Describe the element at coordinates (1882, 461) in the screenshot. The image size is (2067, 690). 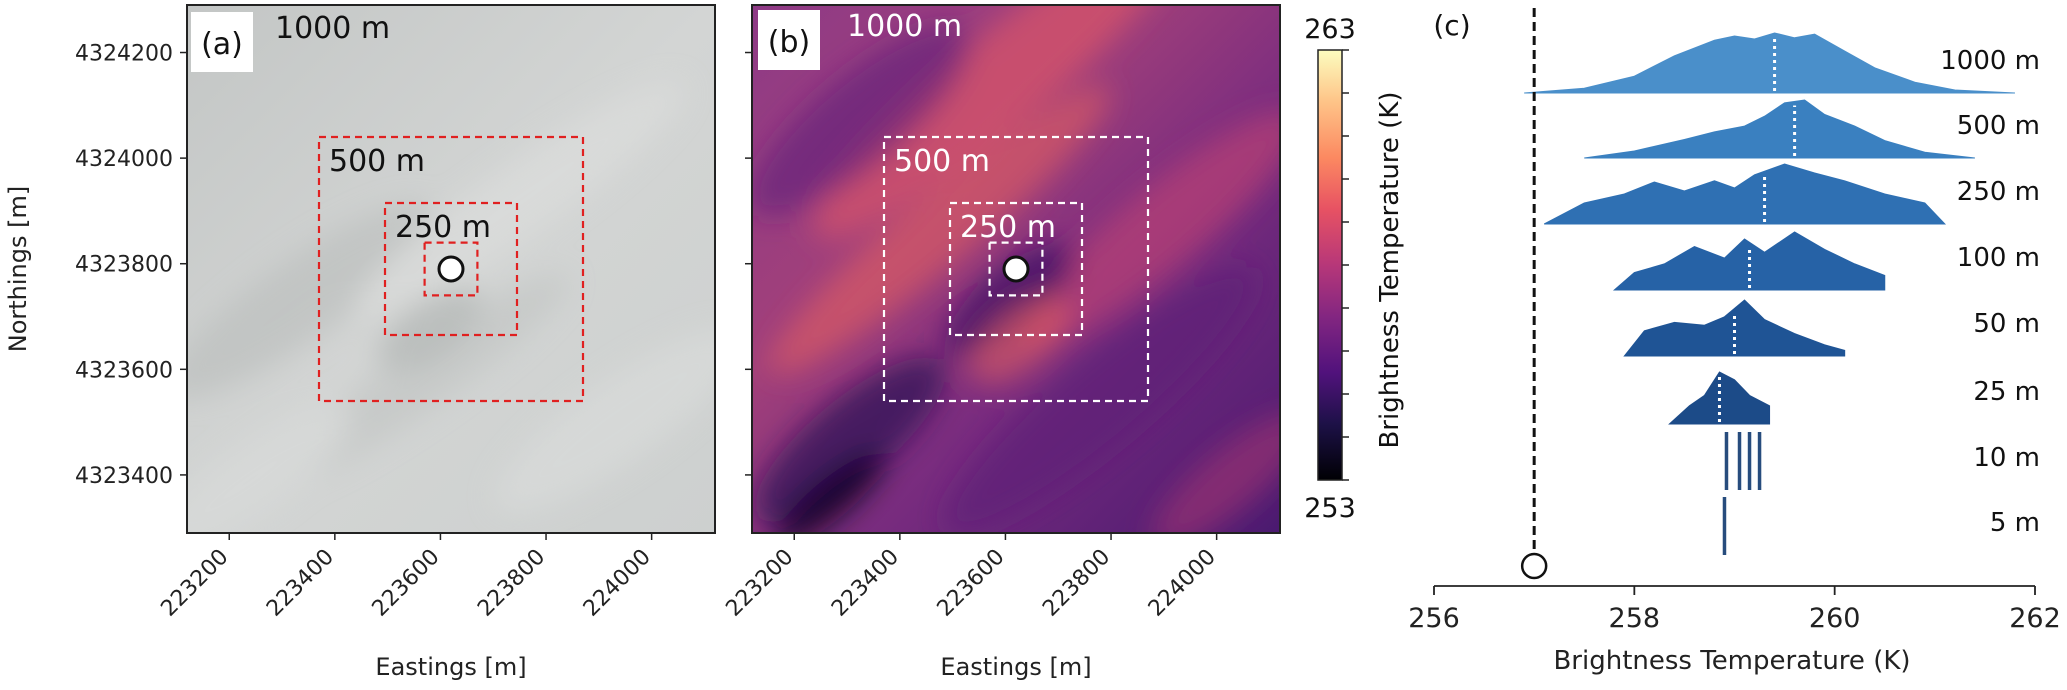
I see `ridge-10m: 10 m` at that location.